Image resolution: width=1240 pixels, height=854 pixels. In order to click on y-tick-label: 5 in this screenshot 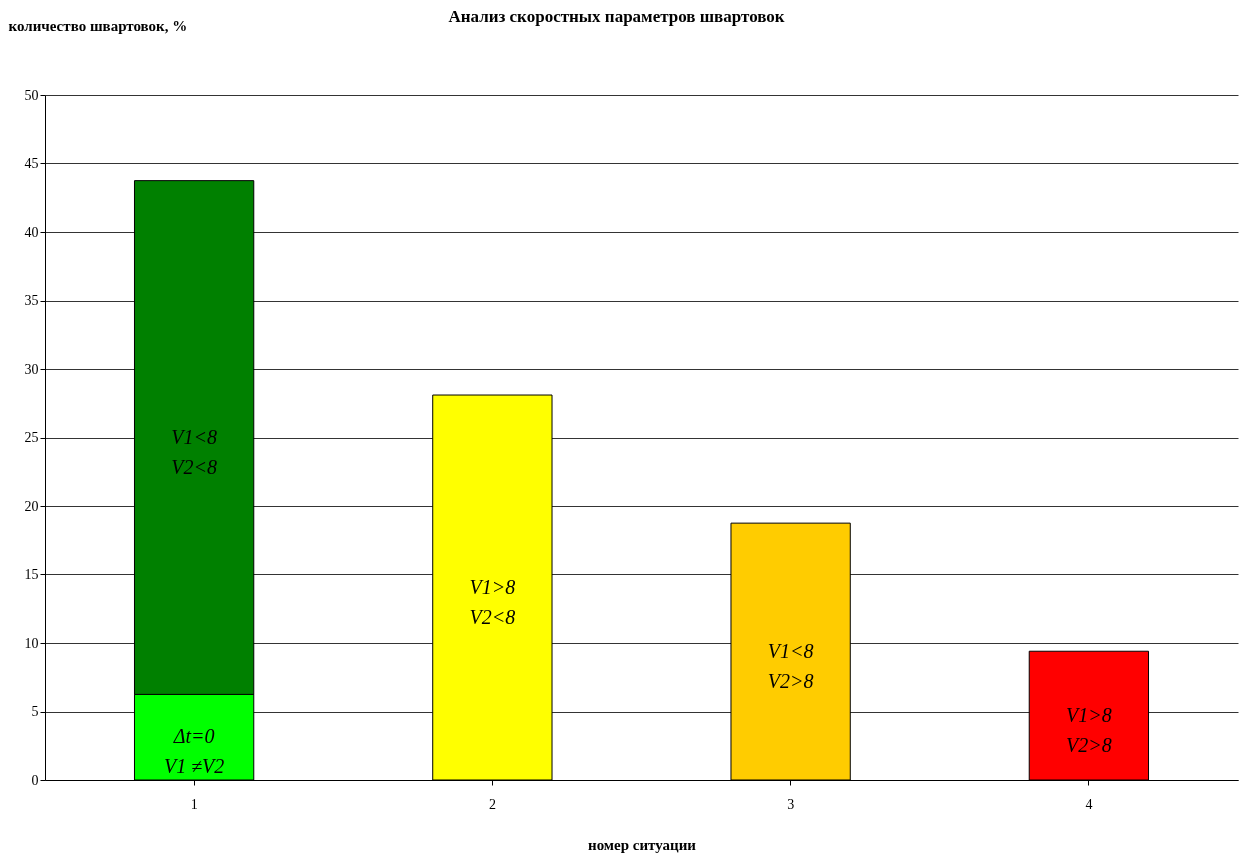, I will do `click(35, 711)`.